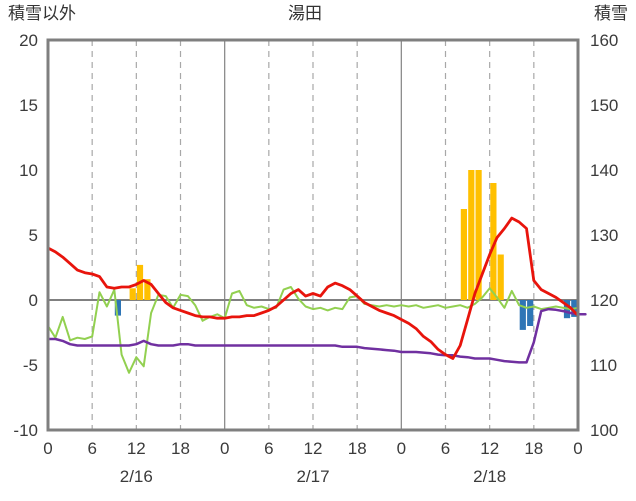 This screenshot has height=501, width=636. Describe the element at coordinates (604, 300) in the screenshot. I see `right-axis-tick-label: 120` at that location.